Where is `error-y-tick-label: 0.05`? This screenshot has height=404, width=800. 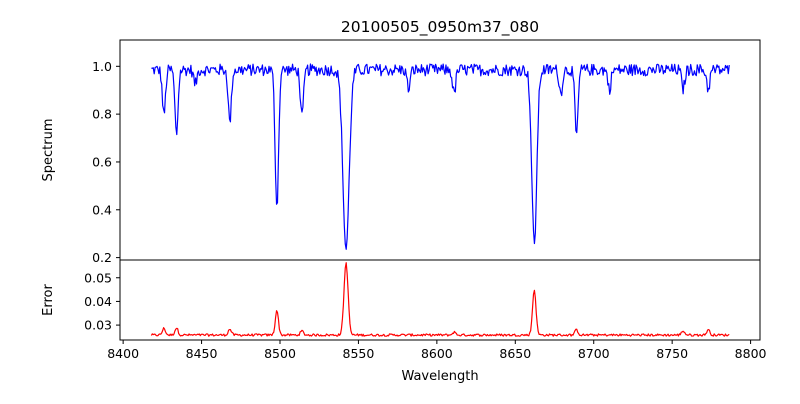
error-y-tick-label: 0.05 is located at coordinates (98, 277).